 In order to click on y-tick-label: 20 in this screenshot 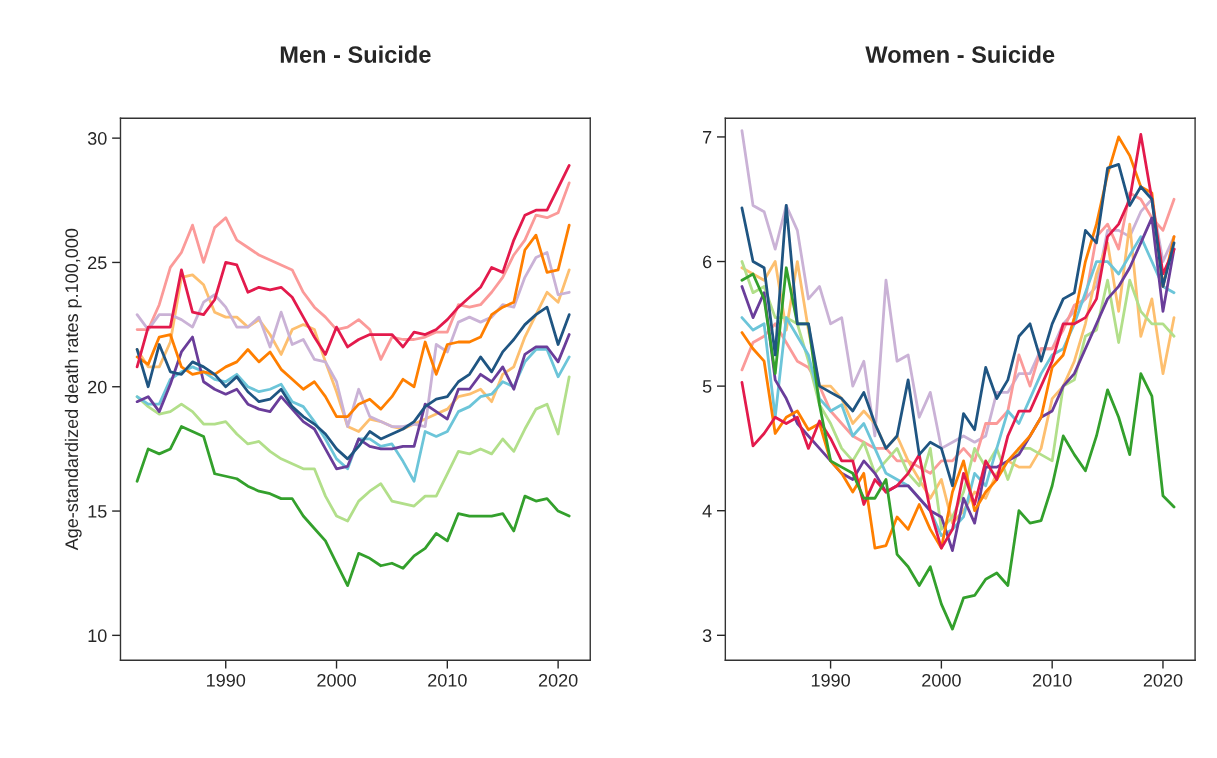, I will do `click(97, 387)`.